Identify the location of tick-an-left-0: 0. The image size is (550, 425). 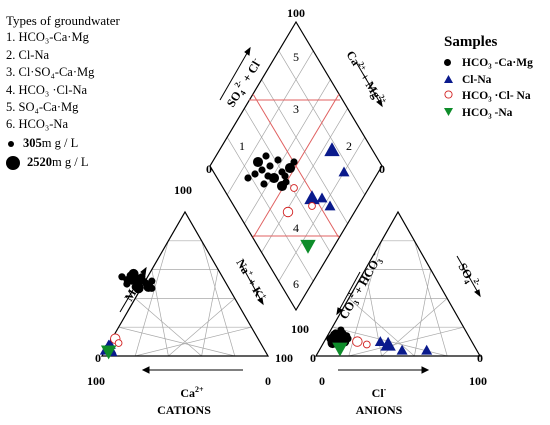
(313, 358).